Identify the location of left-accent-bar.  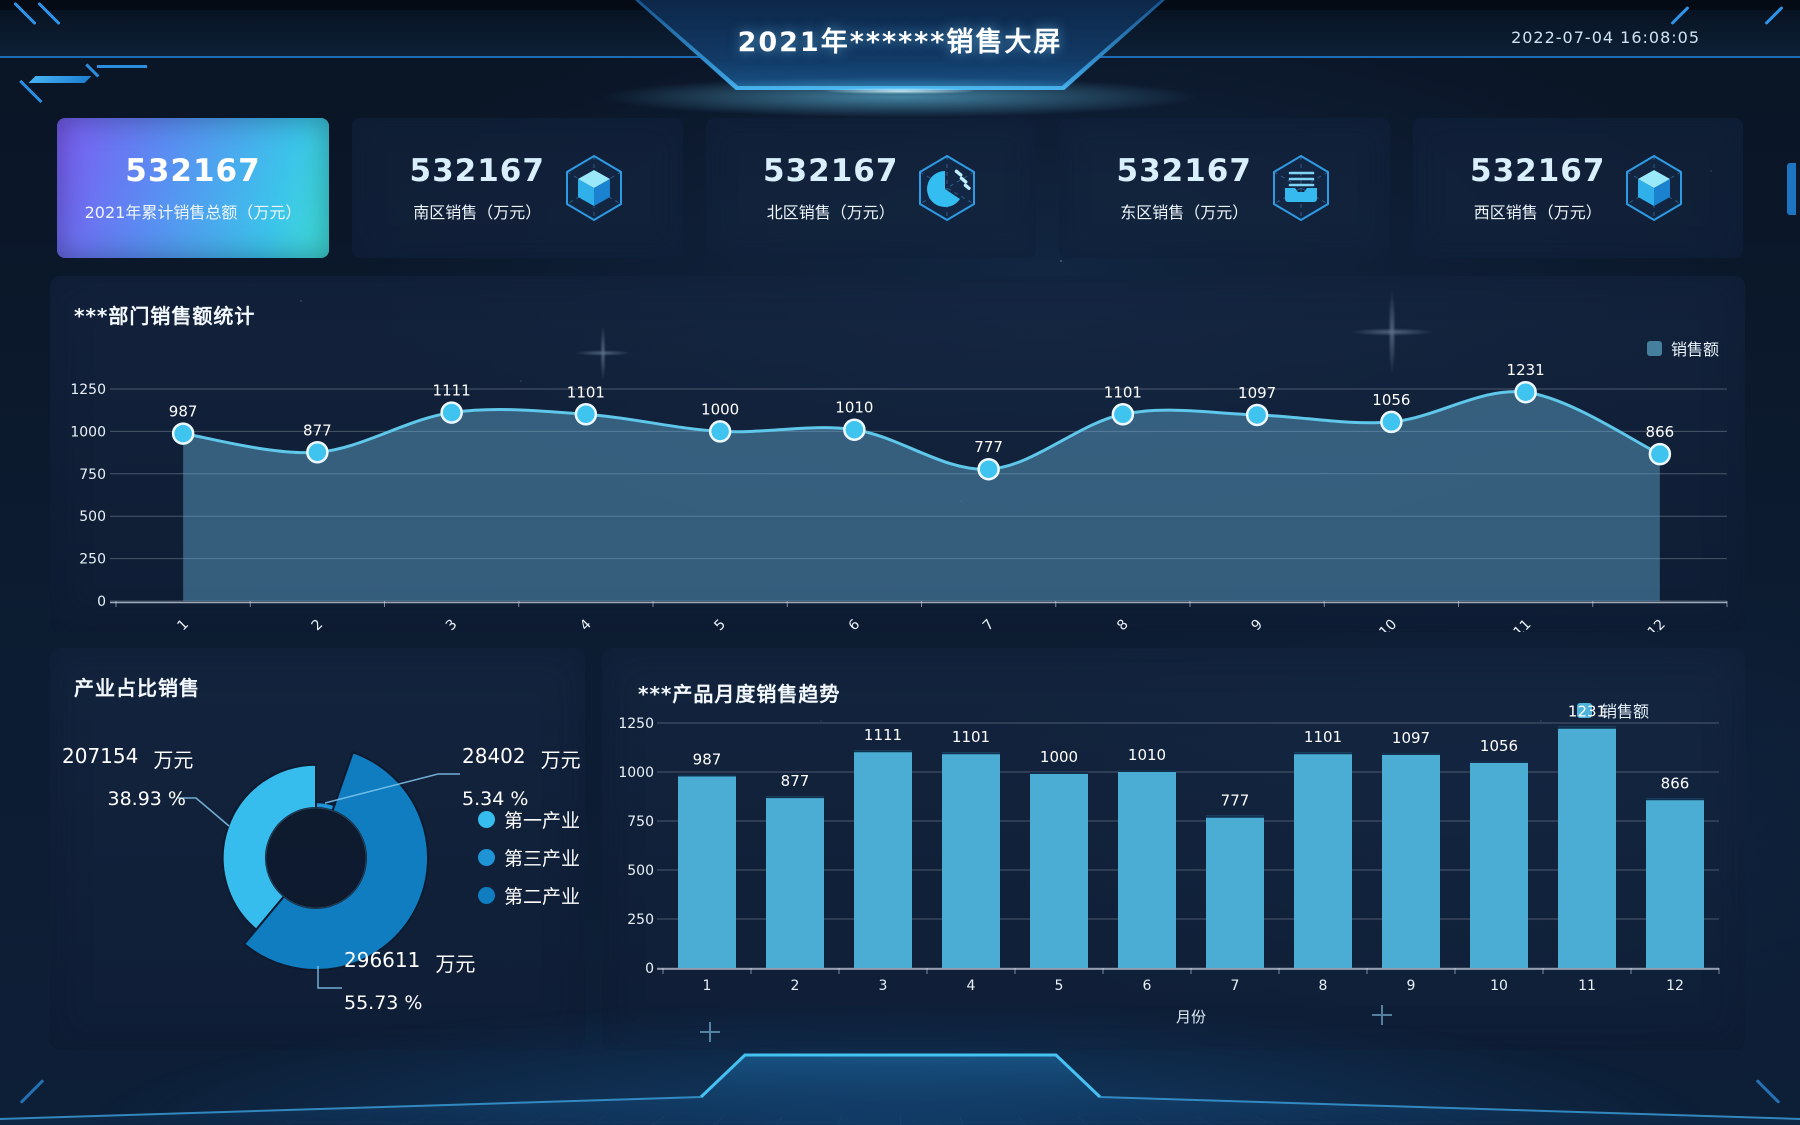
(60, 79).